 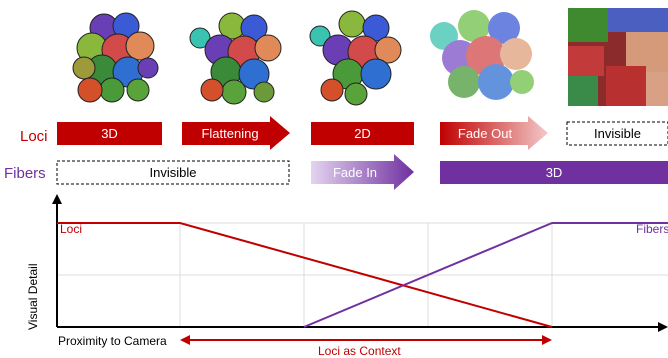 I want to click on fibers-row-label: Fibers, so click(x=25, y=173).